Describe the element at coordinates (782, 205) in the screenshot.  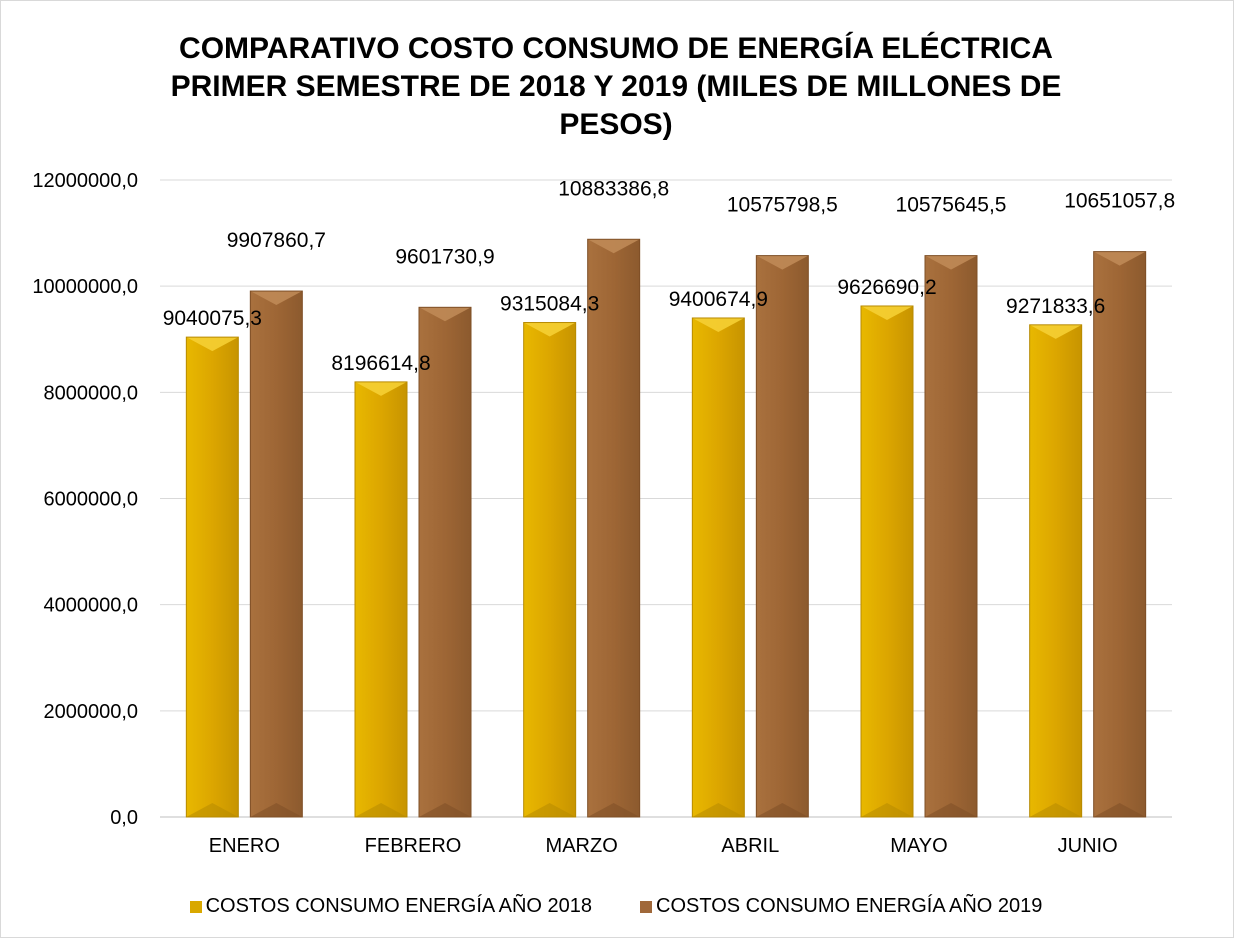
I see `data-label: 10575798,5` at that location.